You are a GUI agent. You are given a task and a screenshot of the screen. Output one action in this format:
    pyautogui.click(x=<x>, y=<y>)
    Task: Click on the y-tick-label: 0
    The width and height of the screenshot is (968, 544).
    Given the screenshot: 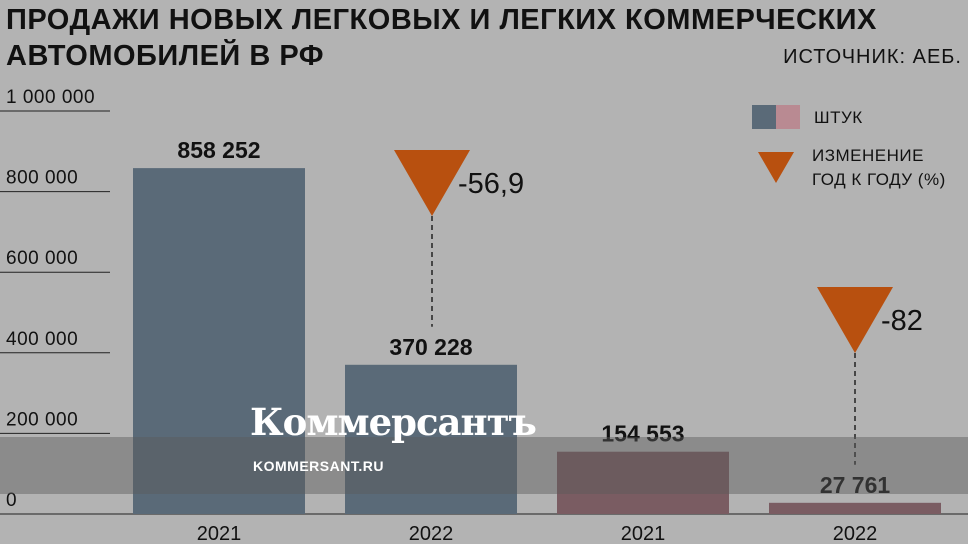 What is the action you would take?
    pyautogui.click(x=11, y=500)
    